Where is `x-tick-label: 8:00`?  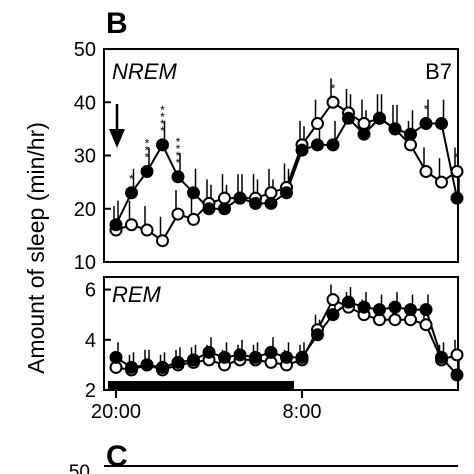
x-tick-label: 8:00 is located at coordinates (302, 412).